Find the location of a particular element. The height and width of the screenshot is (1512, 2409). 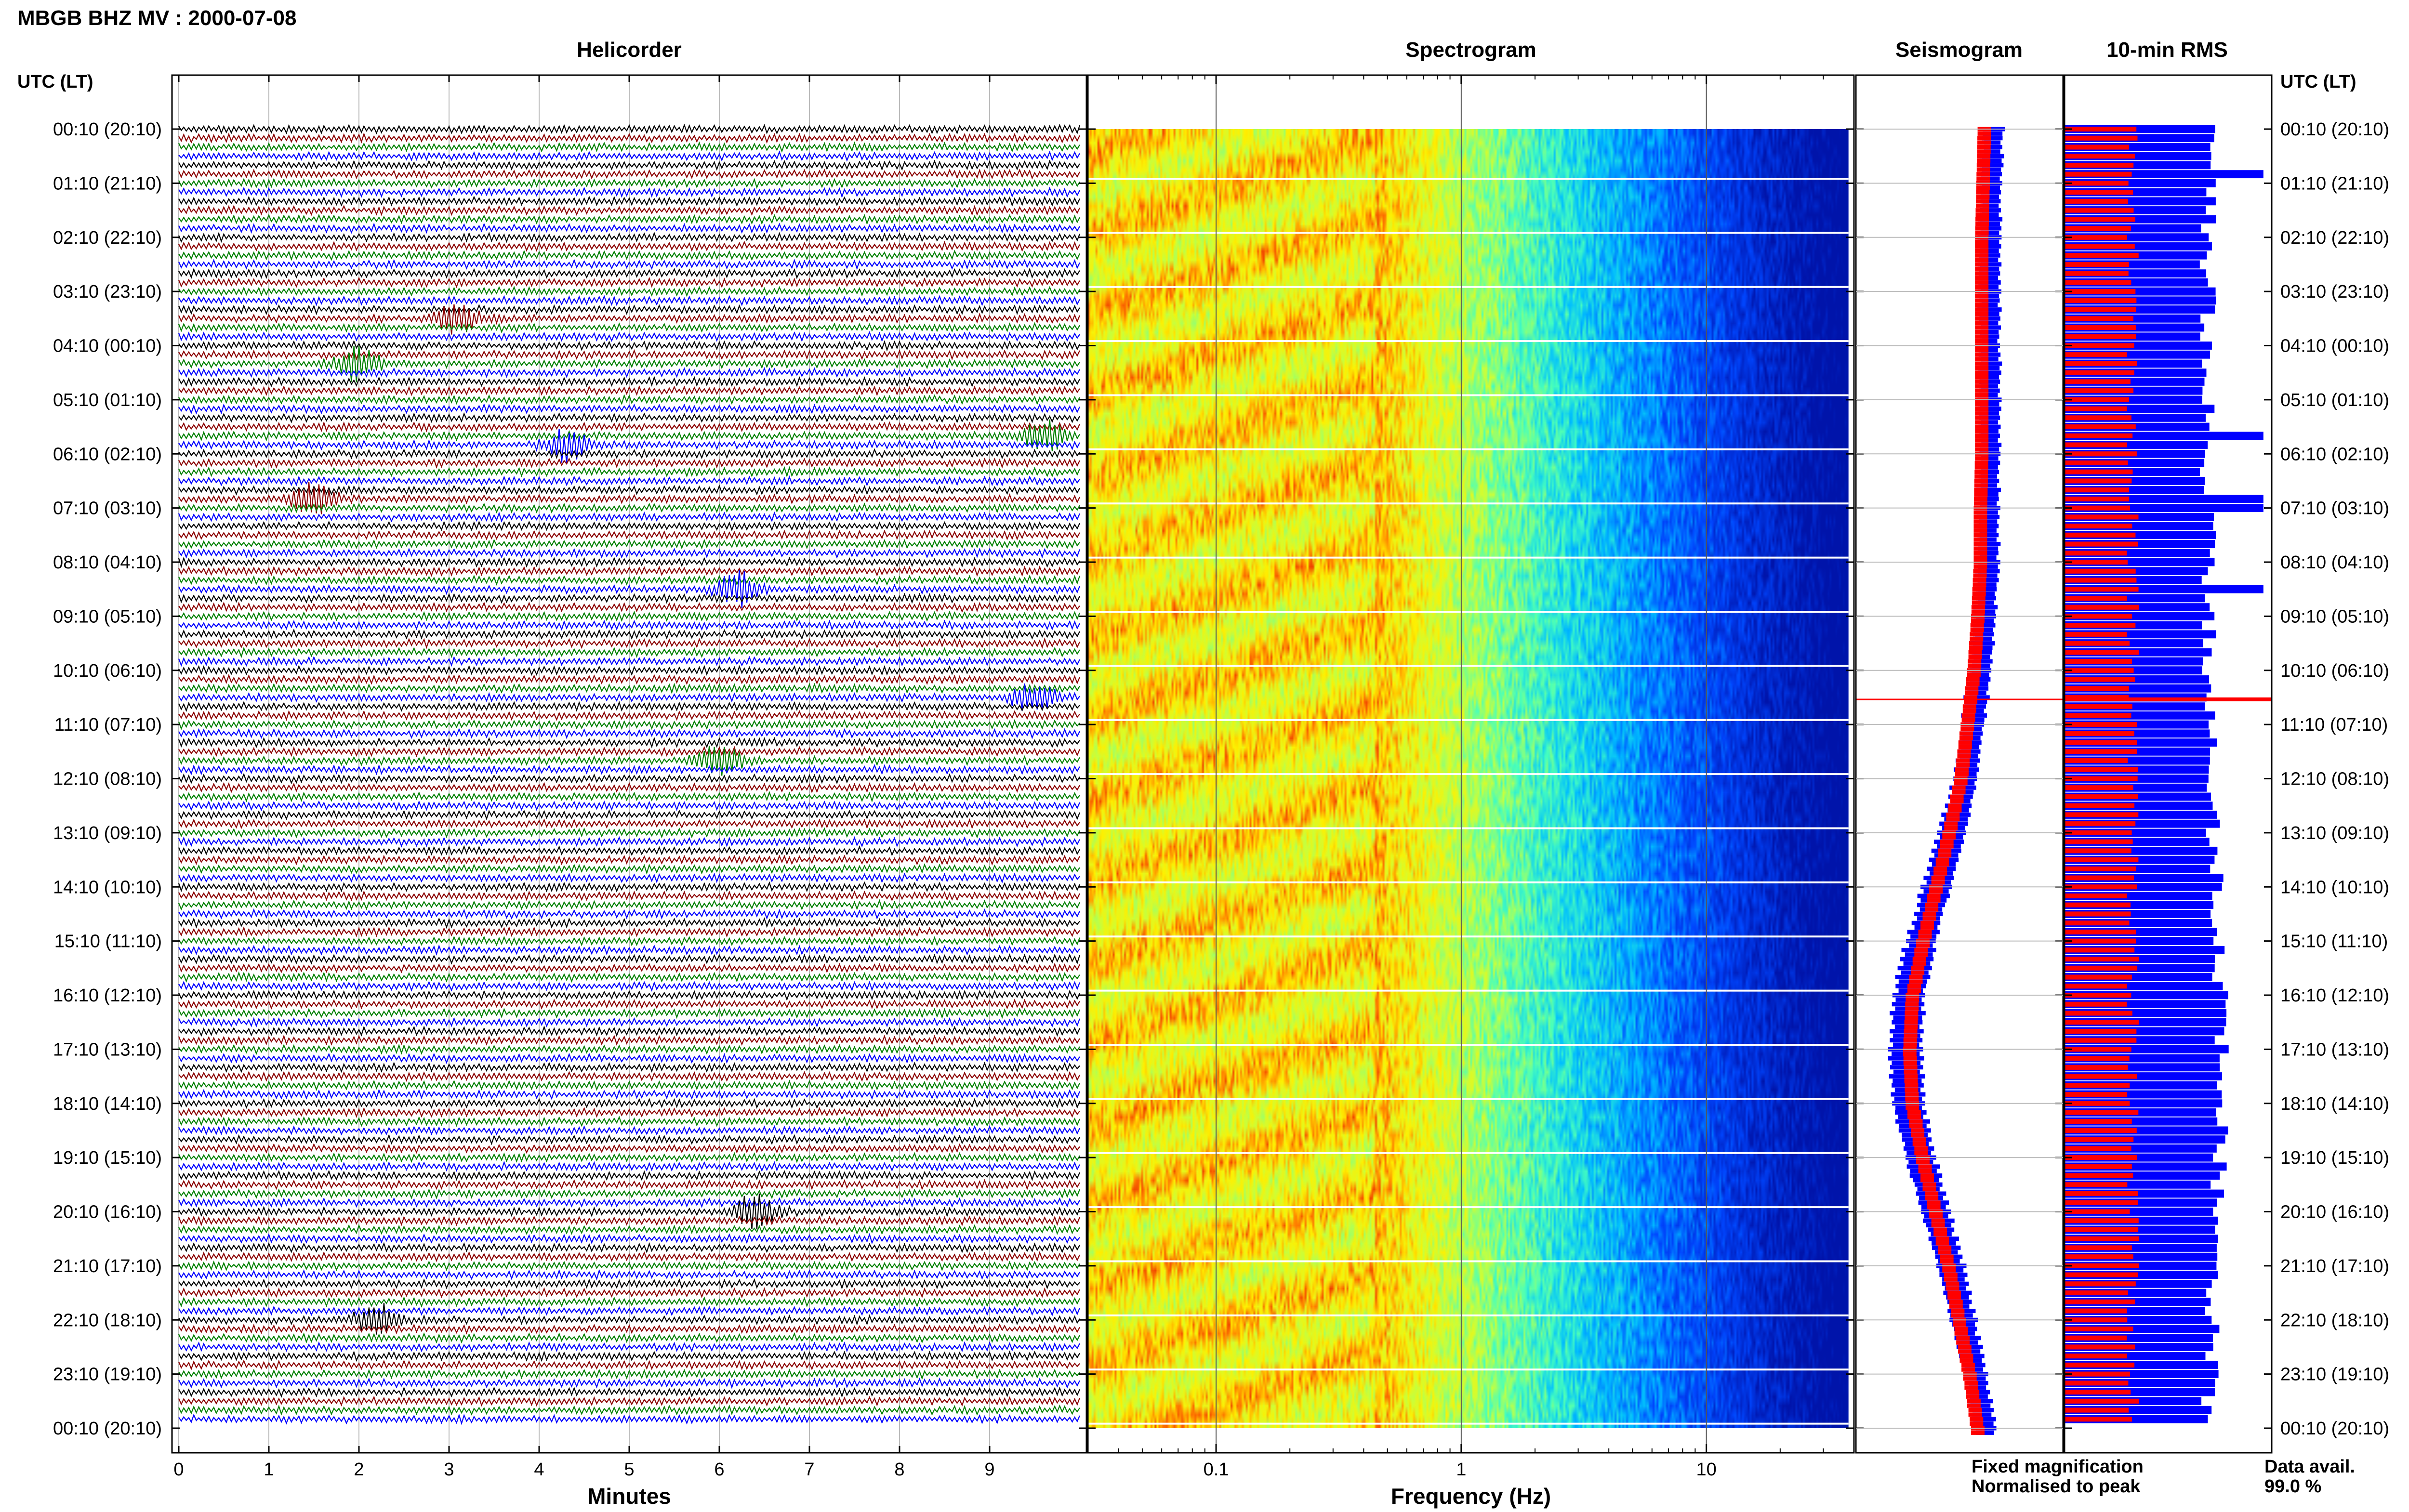

time-label-left: 12:10 (08:10) is located at coordinates (107, 779).